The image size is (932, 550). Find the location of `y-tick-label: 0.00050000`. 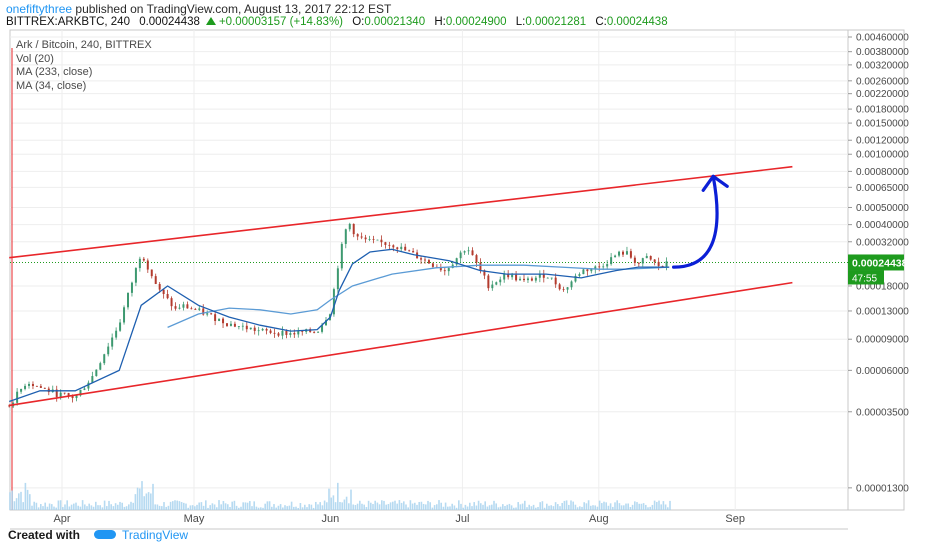

y-tick-label: 0.00050000 is located at coordinates (882, 208).